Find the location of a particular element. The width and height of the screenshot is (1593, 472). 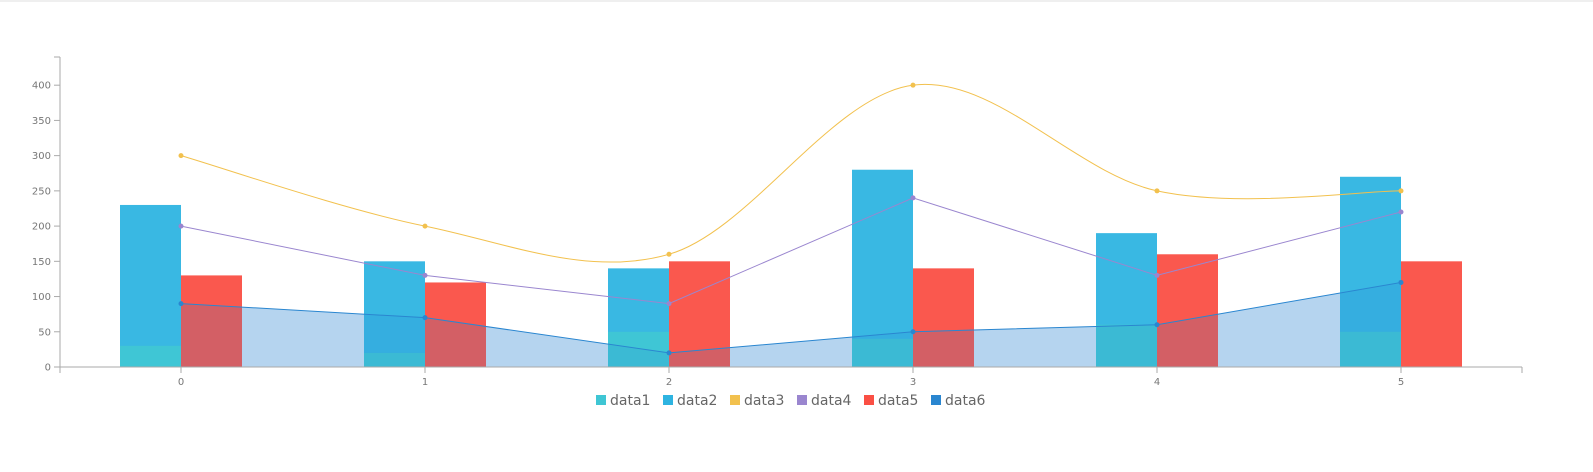

data6-area-overlay is located at coordinates (791, 324).